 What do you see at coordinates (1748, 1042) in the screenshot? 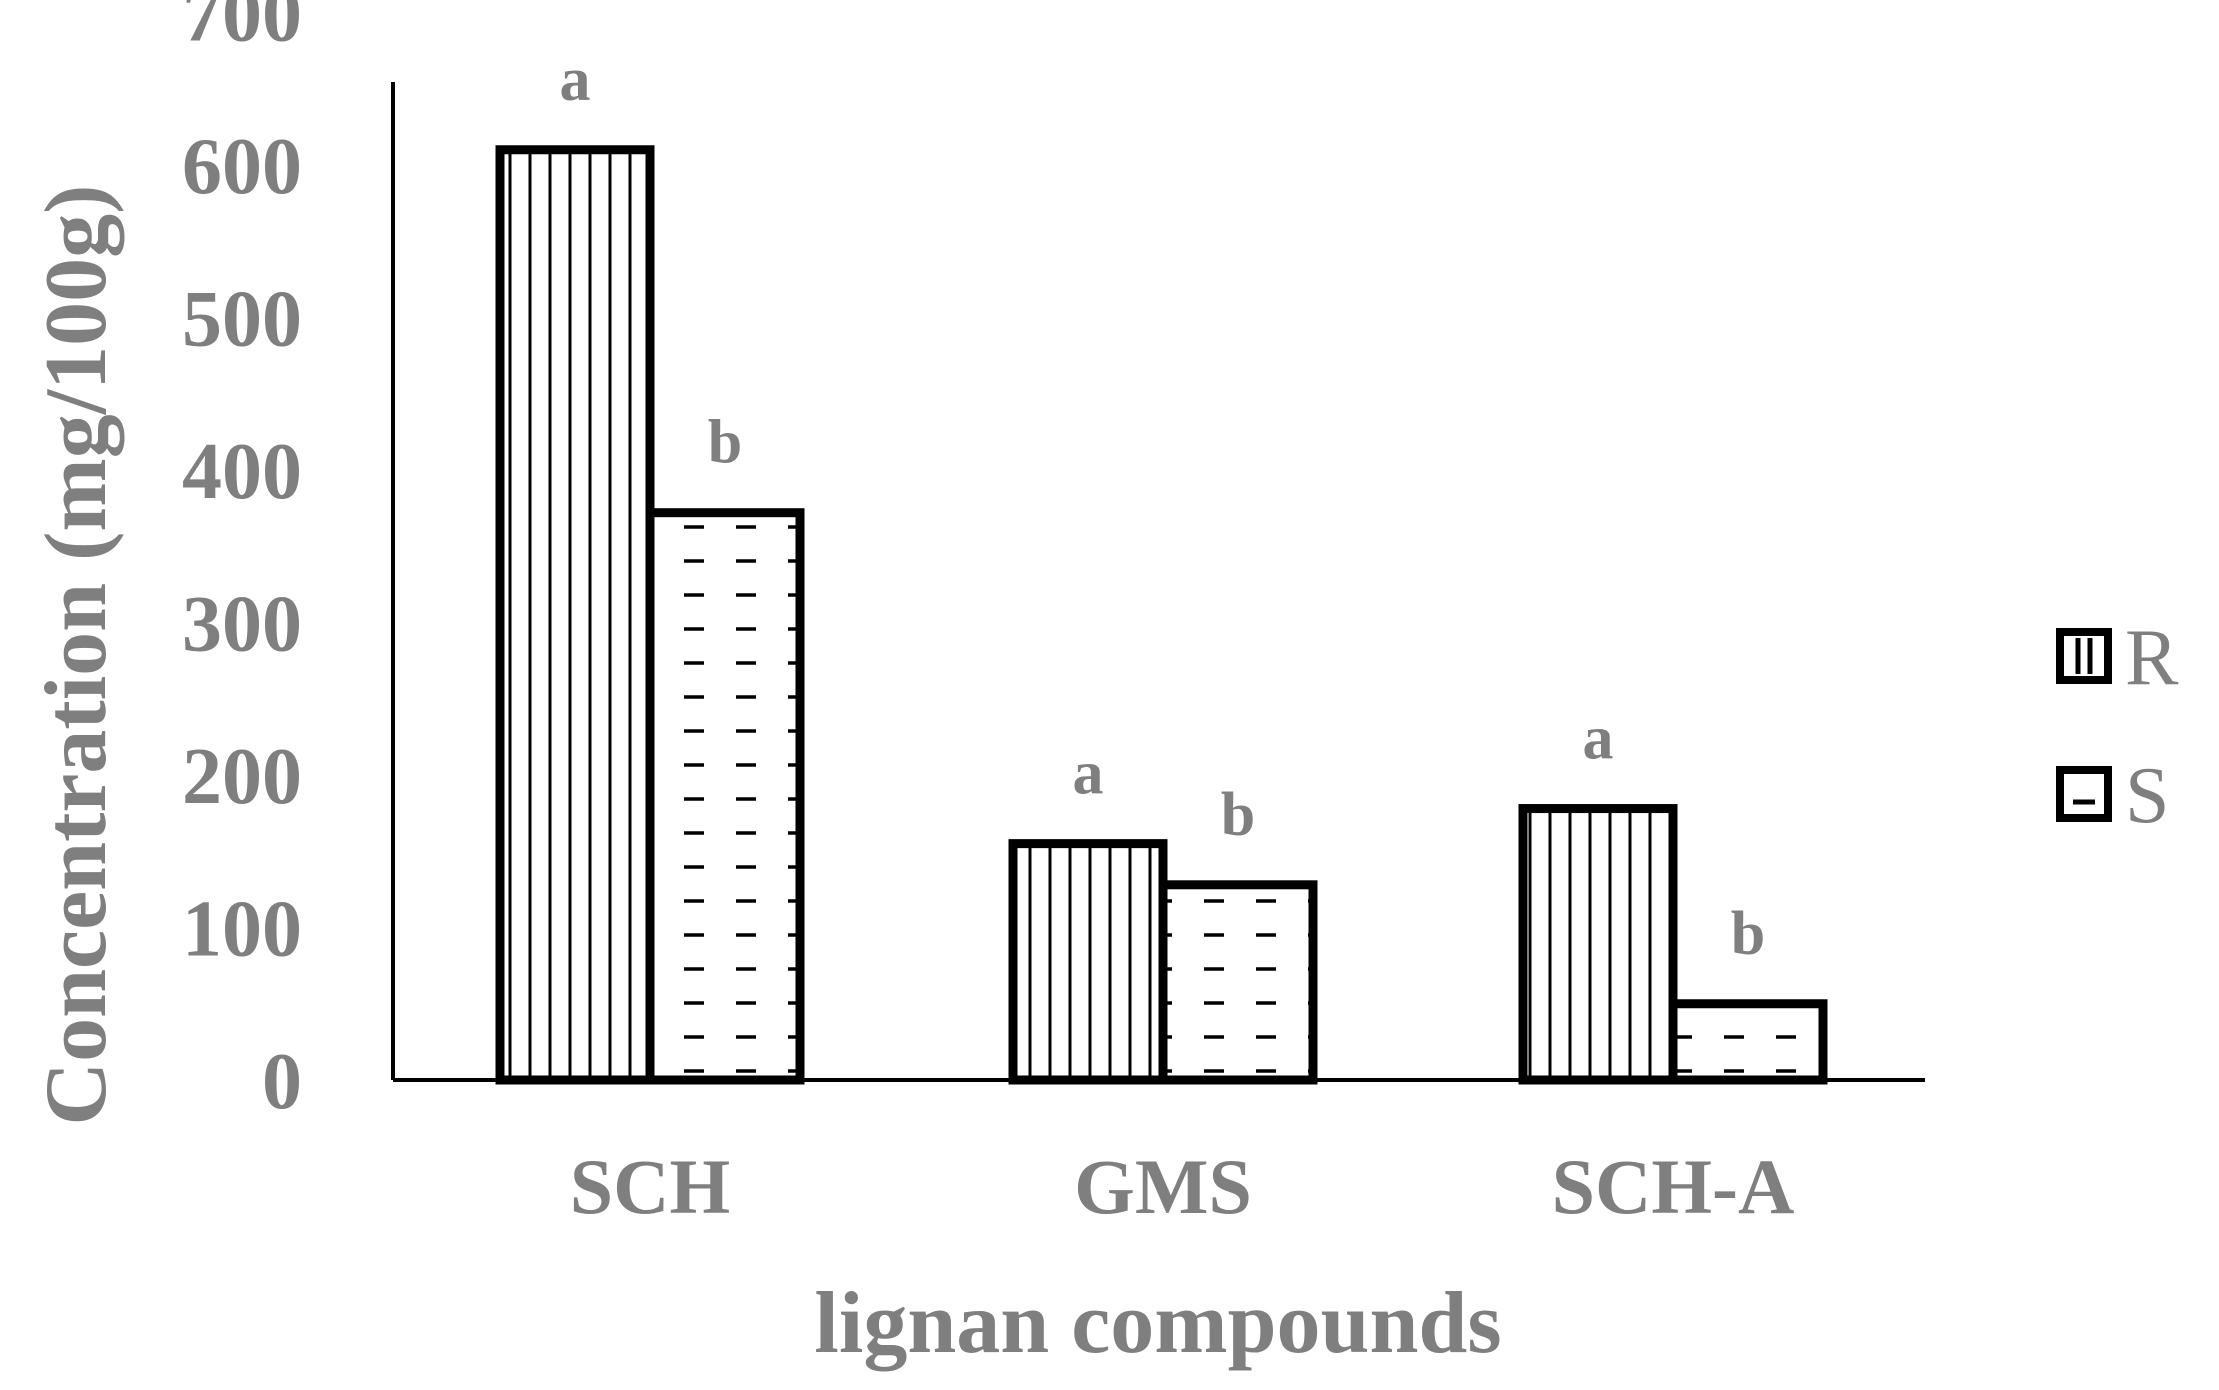
I see `bar-s-sch-a` at bounding box center [1748, 1042].